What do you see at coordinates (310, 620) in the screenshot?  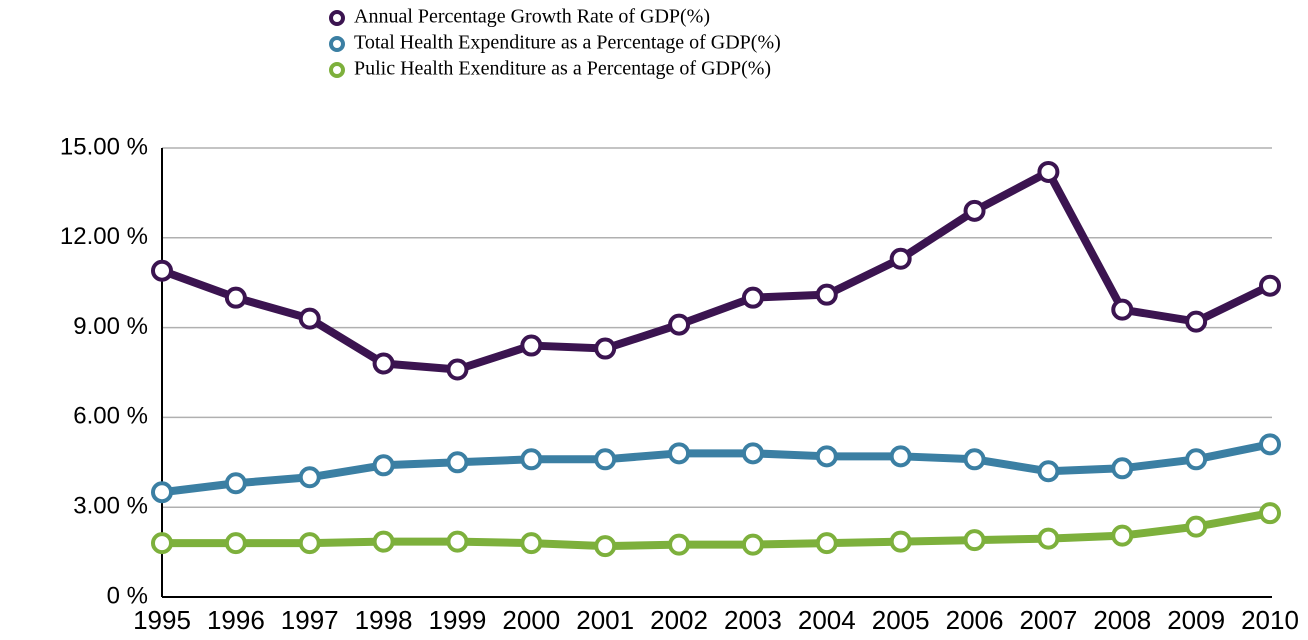 I see `x-tick-label: 1997` at bounding box center [310, 620].